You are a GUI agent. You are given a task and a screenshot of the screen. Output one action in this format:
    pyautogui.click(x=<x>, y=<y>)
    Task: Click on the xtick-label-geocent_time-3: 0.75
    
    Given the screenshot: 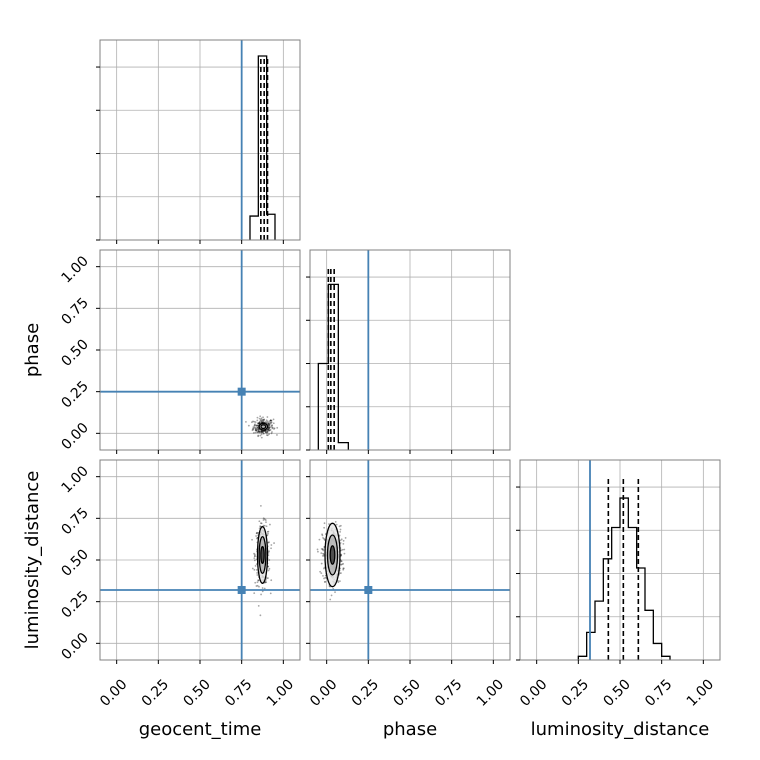 What is the action you would take?
    pyautogui.click(x=238, y=692)
    